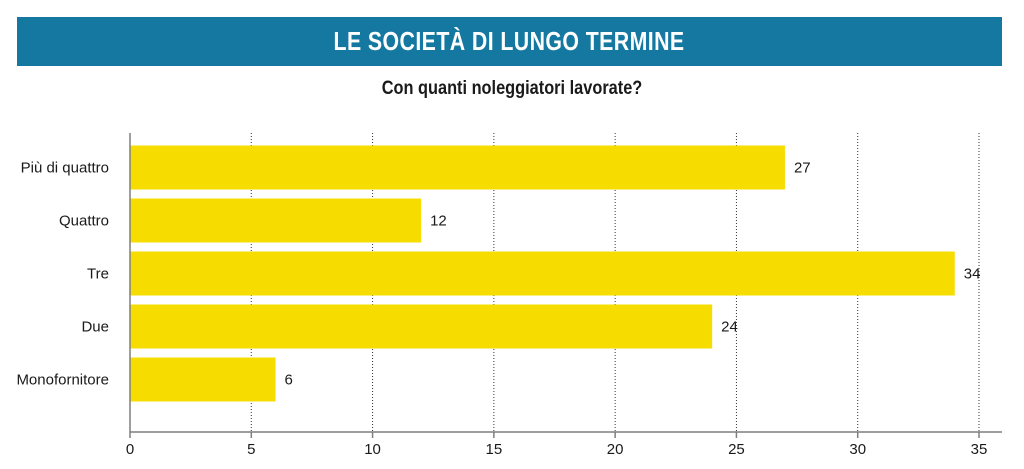 The image size is (1024, 469). I want to click on value-label: 12, so click(438, 221).